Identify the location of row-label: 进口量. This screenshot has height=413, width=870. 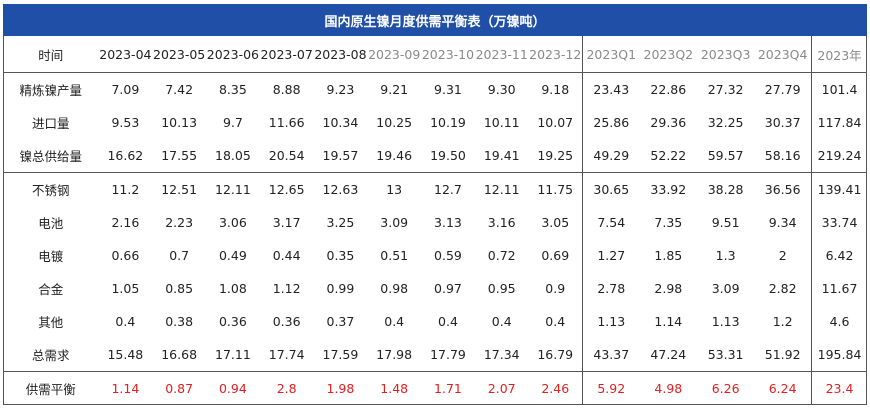
(50, 123).